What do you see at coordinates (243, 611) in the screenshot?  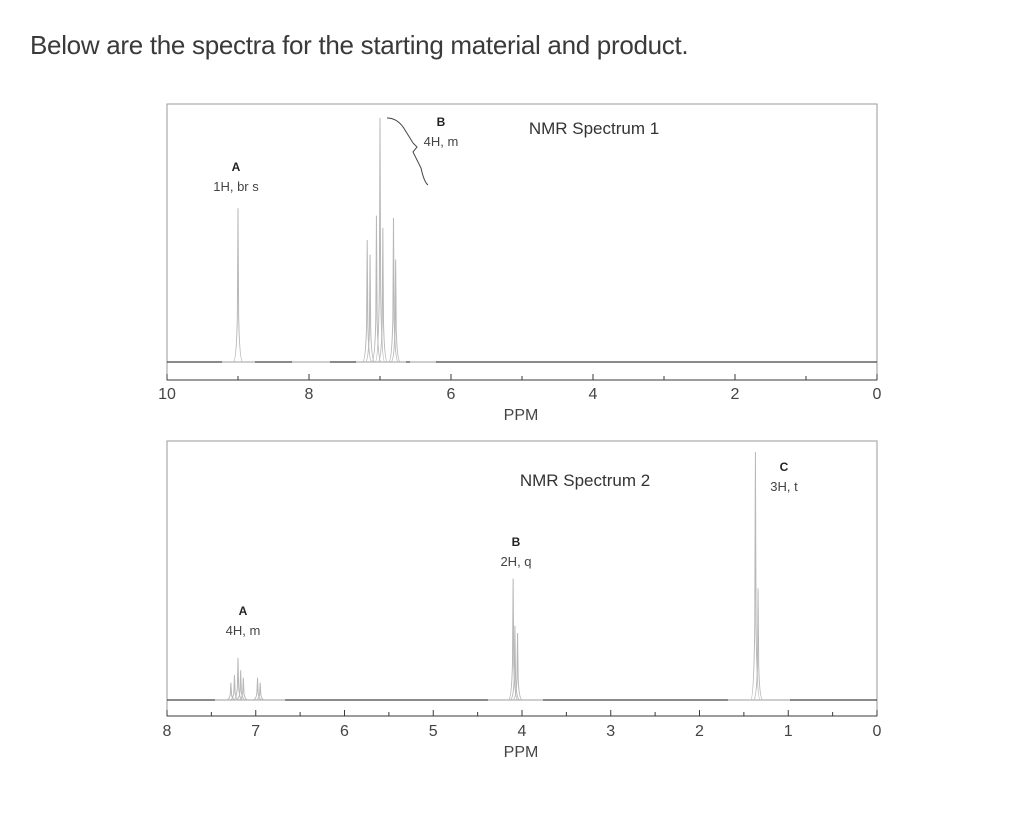 I see `spectrum-2-peak-letter: A` at bounding box center [243, 611].